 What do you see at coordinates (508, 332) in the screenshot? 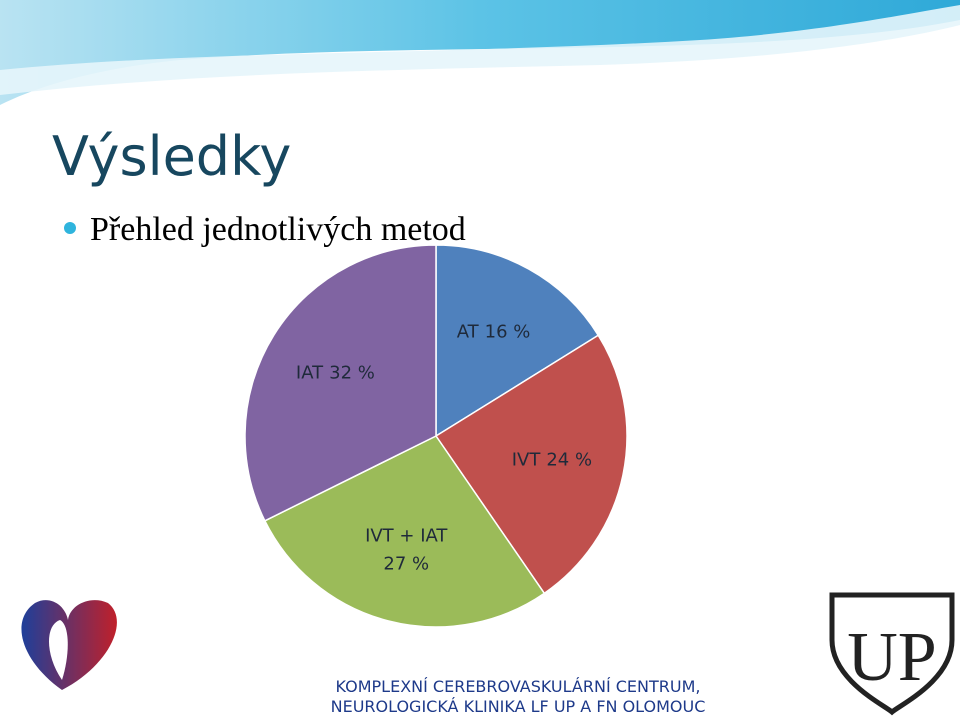
I see `slice-value-label: 16 %` at bounding box center [508, 332].